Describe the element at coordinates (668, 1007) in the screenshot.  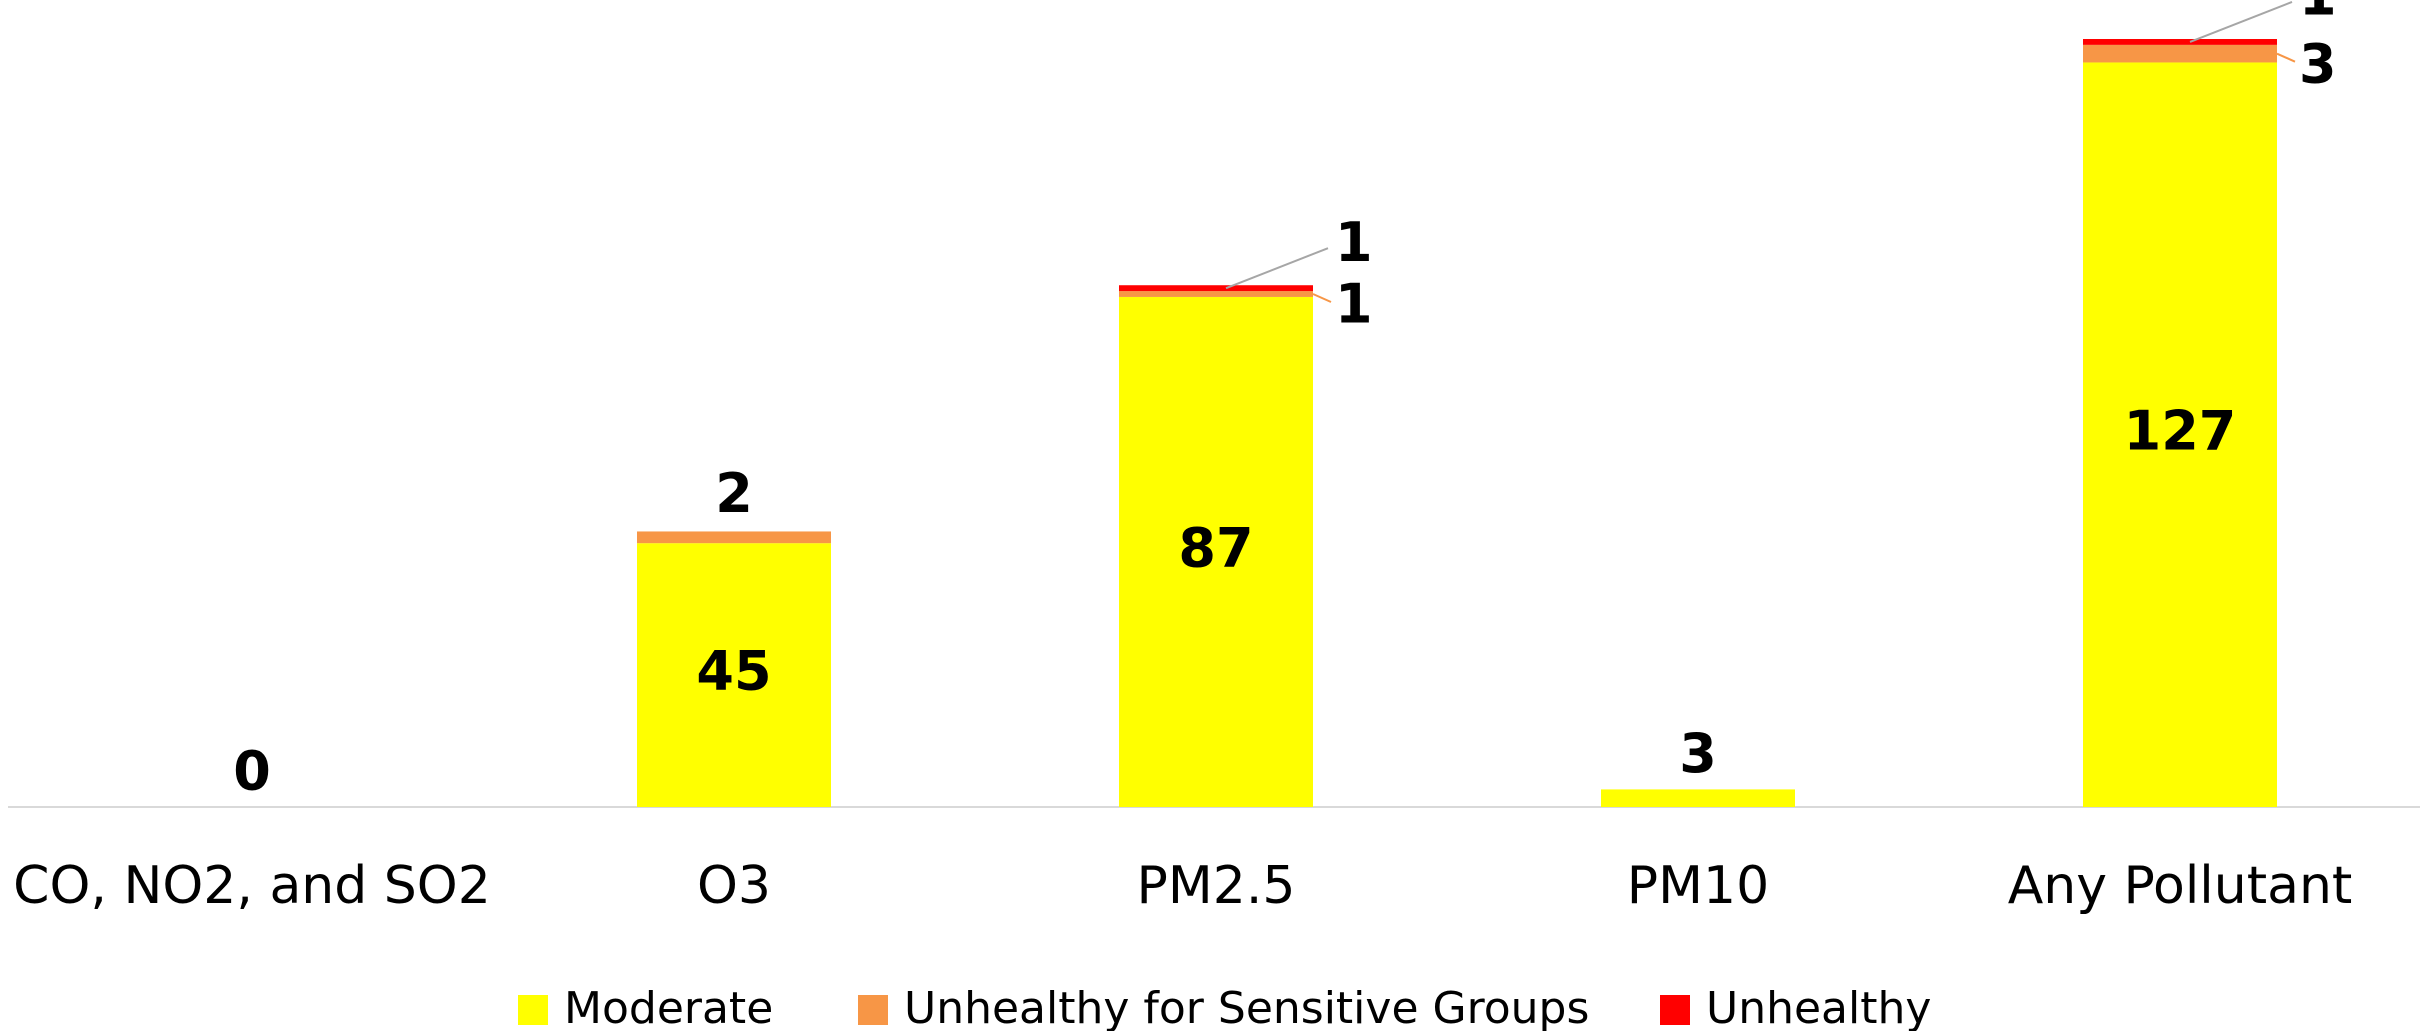
I see `legend-label: Moderate` at that location.